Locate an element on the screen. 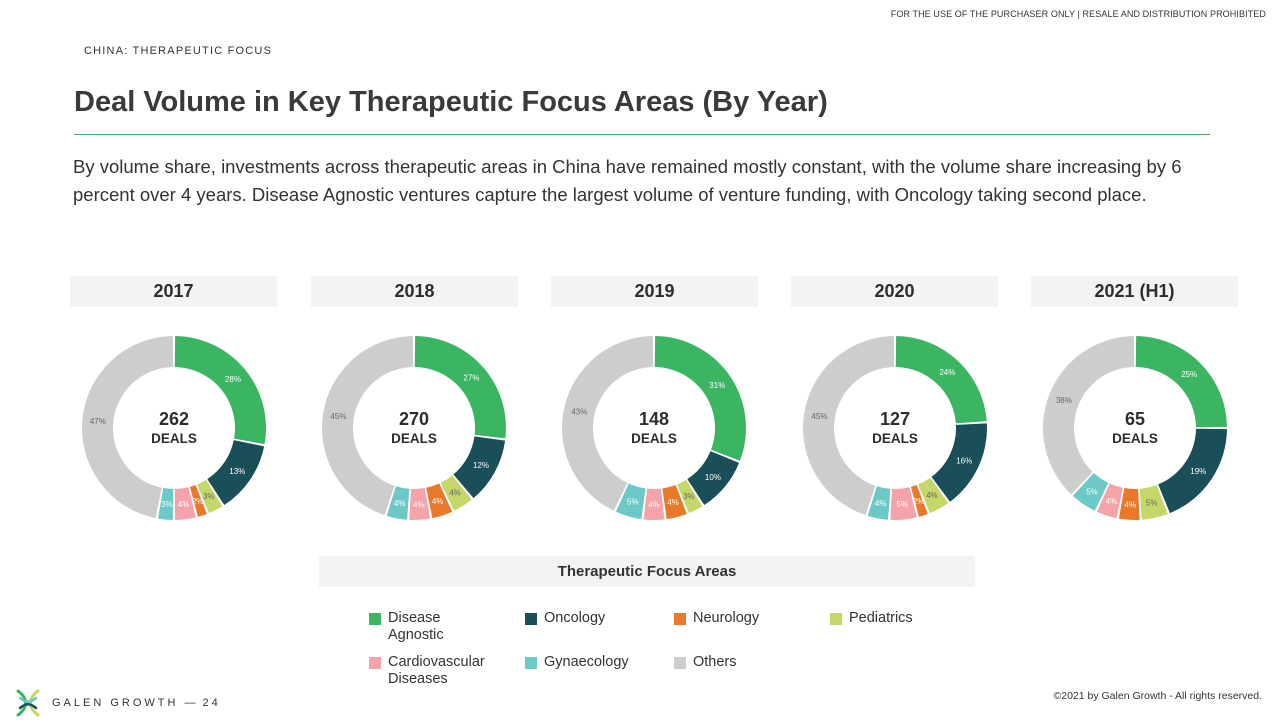 The height and width of the screenshot is (720, 1280). data-label-gynaecology: 3% is located at coordinates (167, 504).